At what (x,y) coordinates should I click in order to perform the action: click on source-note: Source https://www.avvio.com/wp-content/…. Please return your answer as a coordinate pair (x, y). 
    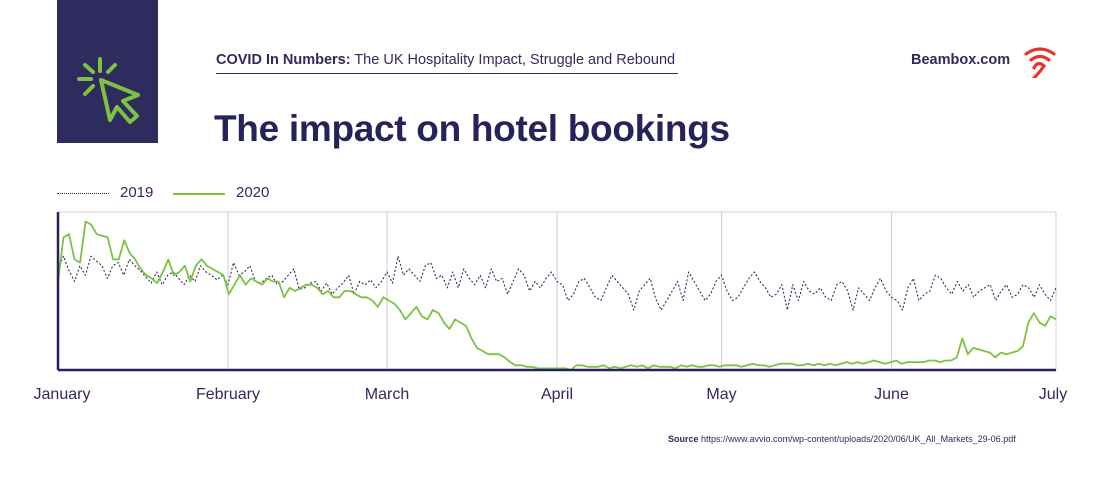
    Looking at the image, I should click on (842, 439).